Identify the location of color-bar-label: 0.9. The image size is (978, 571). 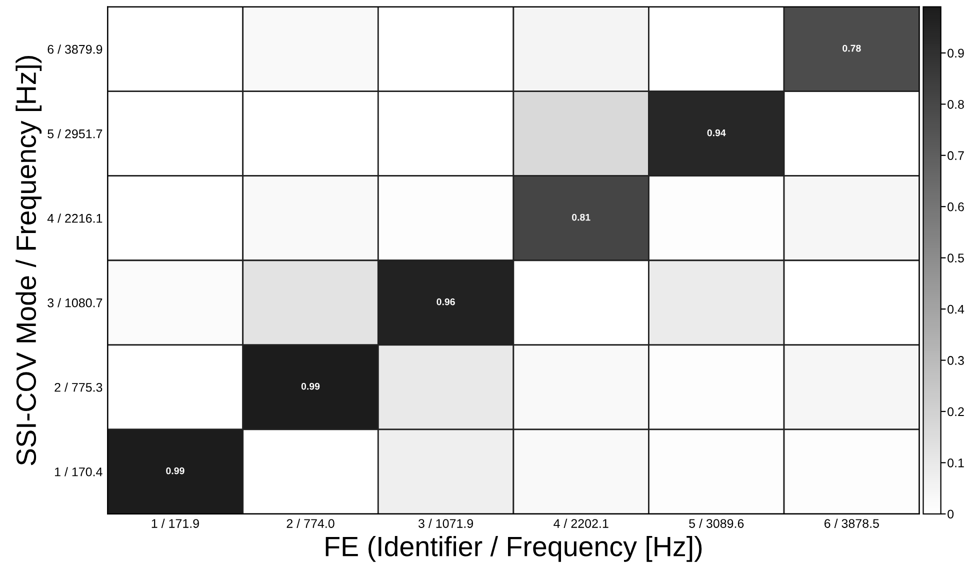
(956, 53).